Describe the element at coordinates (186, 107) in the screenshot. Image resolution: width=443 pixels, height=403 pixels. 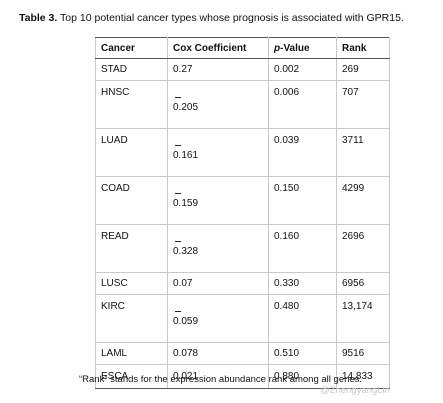
I see `cox-value: 0.205` at that location.